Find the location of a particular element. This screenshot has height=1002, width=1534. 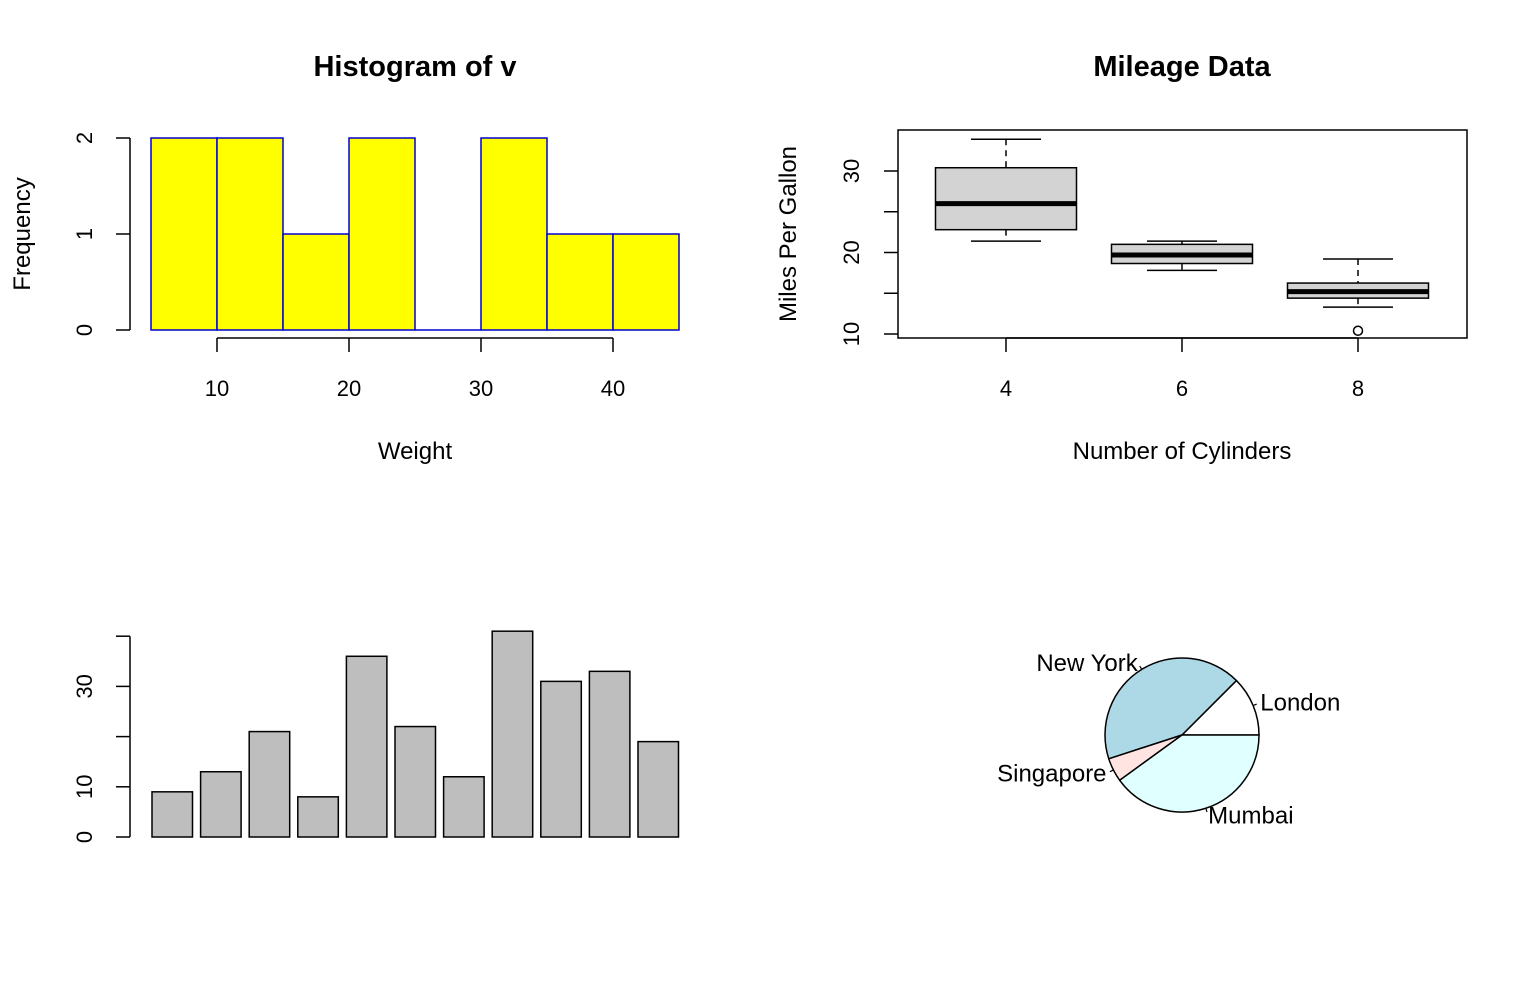

boxplot-x-tick-label: 6 is located at coordinates (1182, 388).